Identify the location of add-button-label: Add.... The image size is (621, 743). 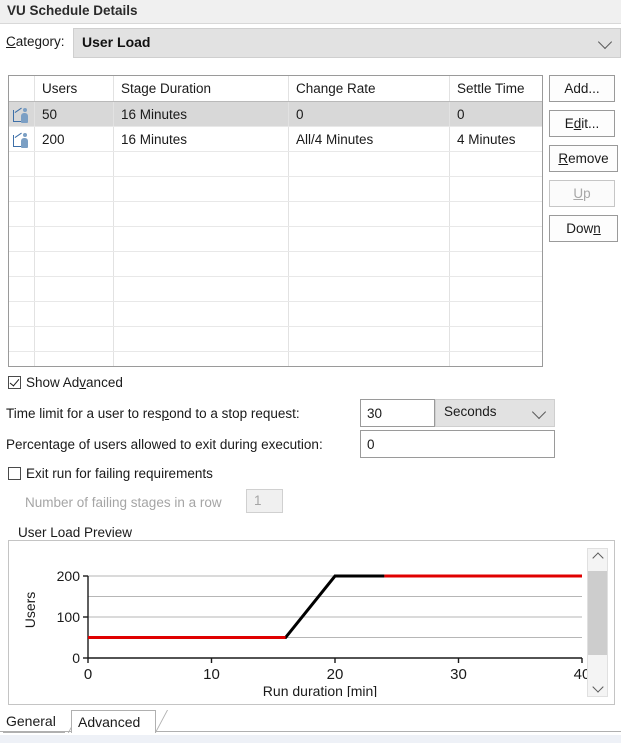
(582, 88).